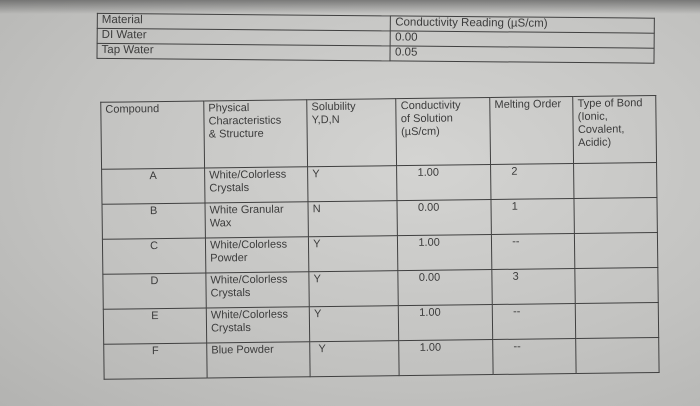 The width and height of the screenshot is (700, 406). I want to click on physical-cell: Blue Powder, so click(258, 359).